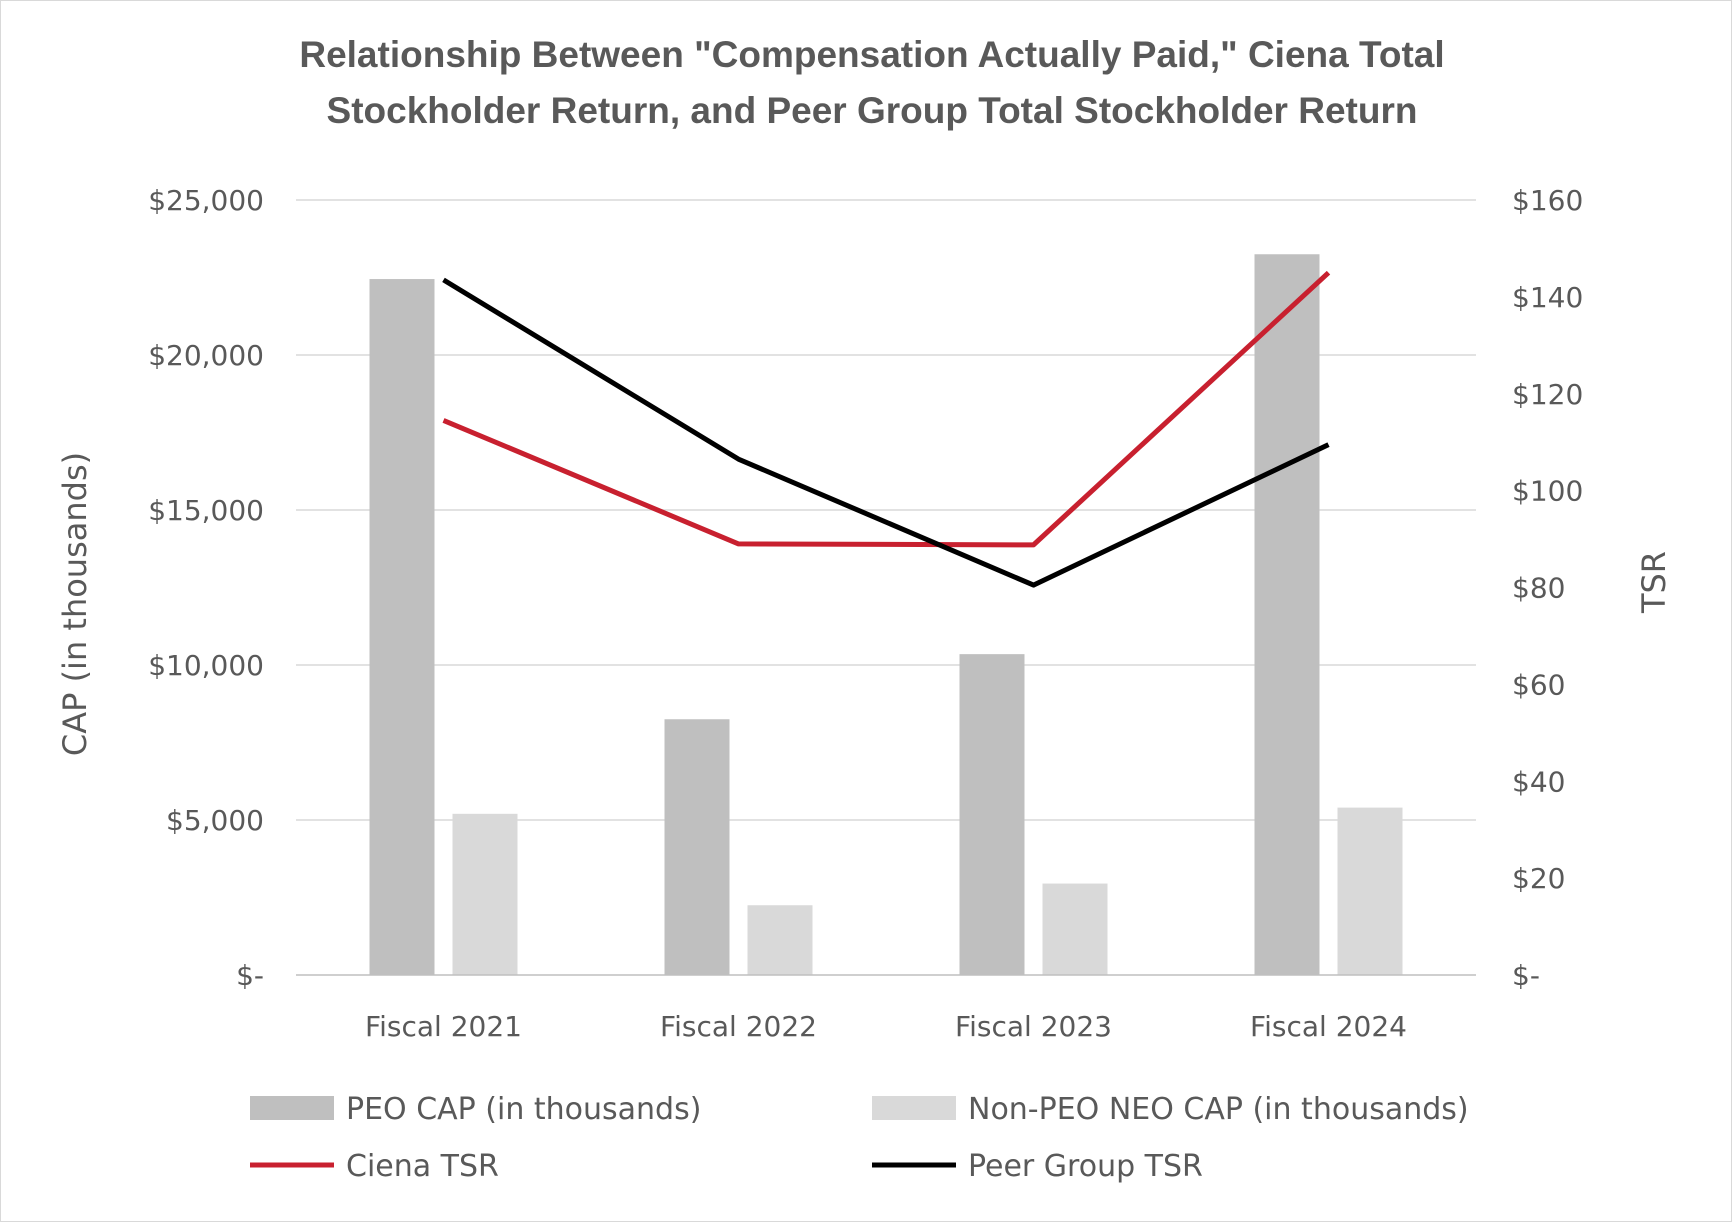 This screenshot has width=1732, height=1222. What do you see at coordinates (1085, 1166) in the screenshot?
I see `legend-label: Peer Group TSR` at bounding box center [1085, 1166].